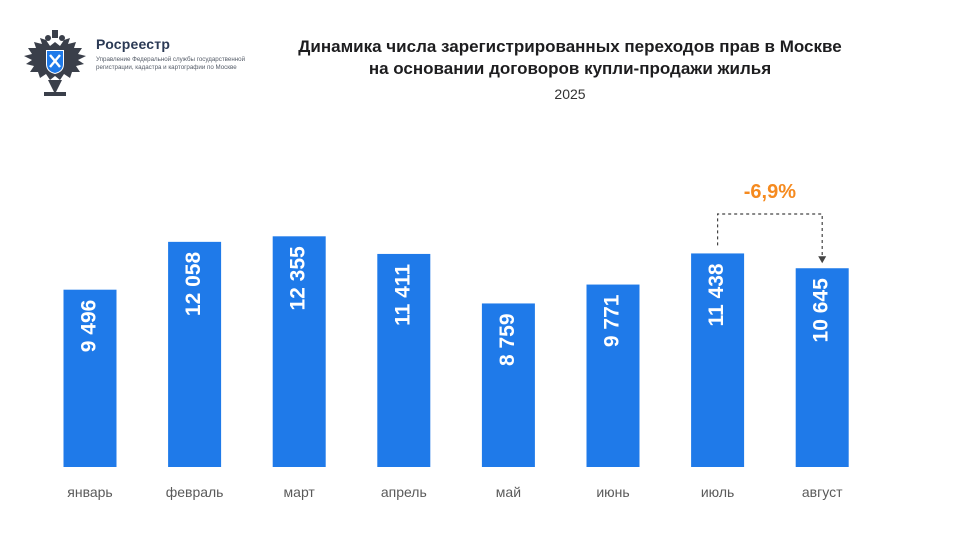 The image size is (974, 540). I want to click on annotation-bracket, so click(770, 236).